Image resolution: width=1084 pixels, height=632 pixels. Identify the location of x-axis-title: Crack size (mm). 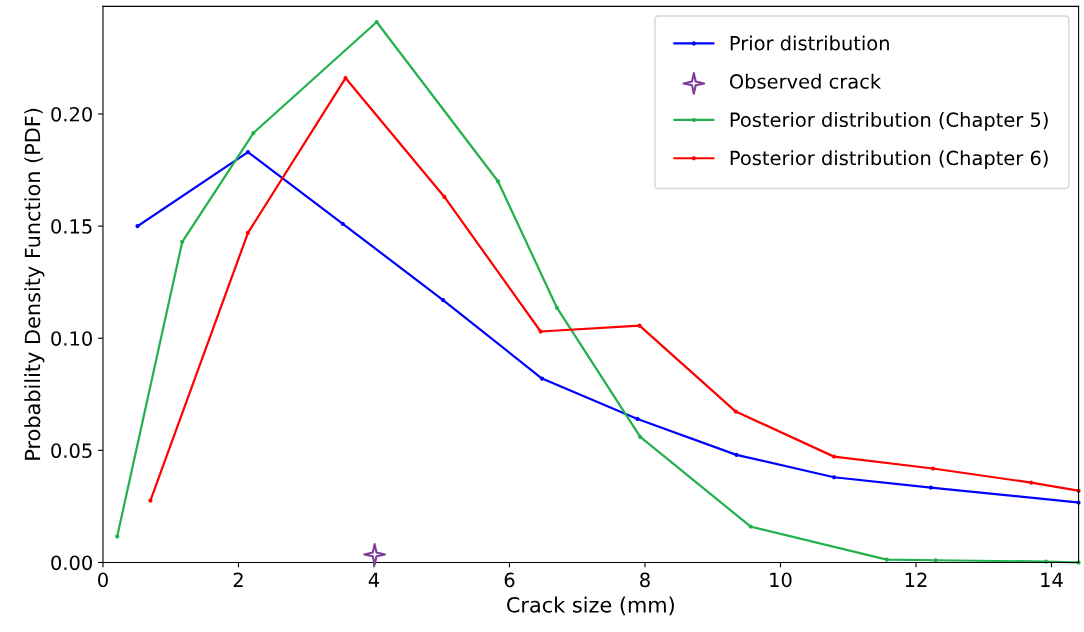
(590, 606).